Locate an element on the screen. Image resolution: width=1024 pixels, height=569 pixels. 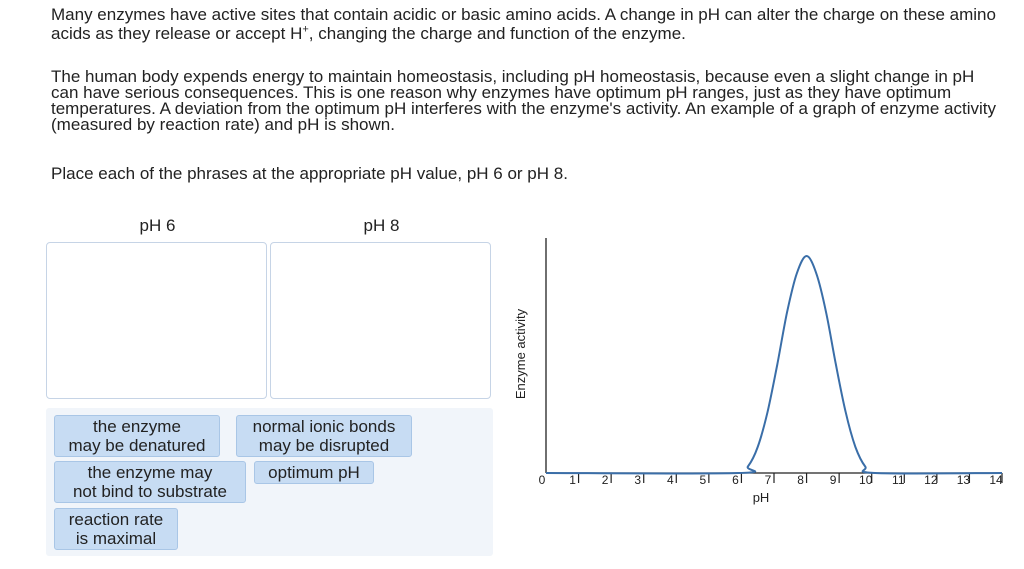
x-tick-label: 0 is located at coordinates (542, 480).